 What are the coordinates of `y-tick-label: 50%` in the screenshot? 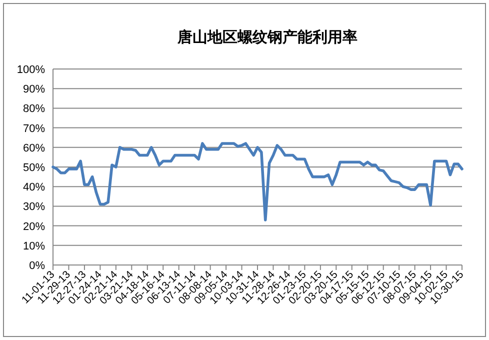 It's located at (34, 168).